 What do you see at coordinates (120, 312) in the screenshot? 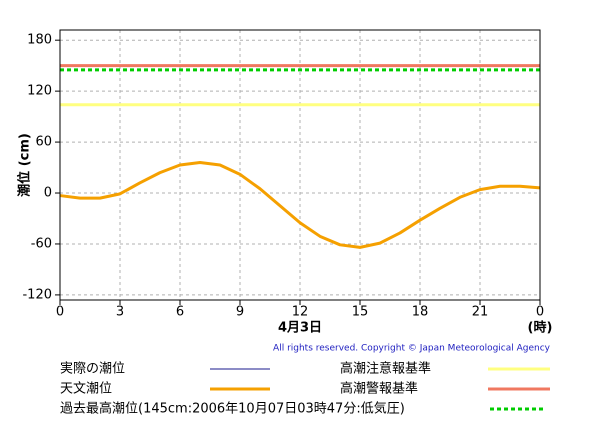
I see `x-tick-label: 3` at bounding box center [120, 312].